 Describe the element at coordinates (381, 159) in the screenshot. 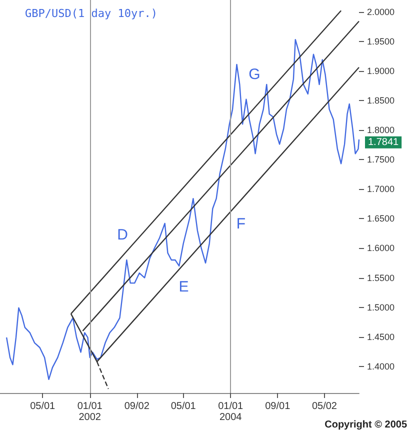

I see `y-tick-label: 1.7500` at that location.